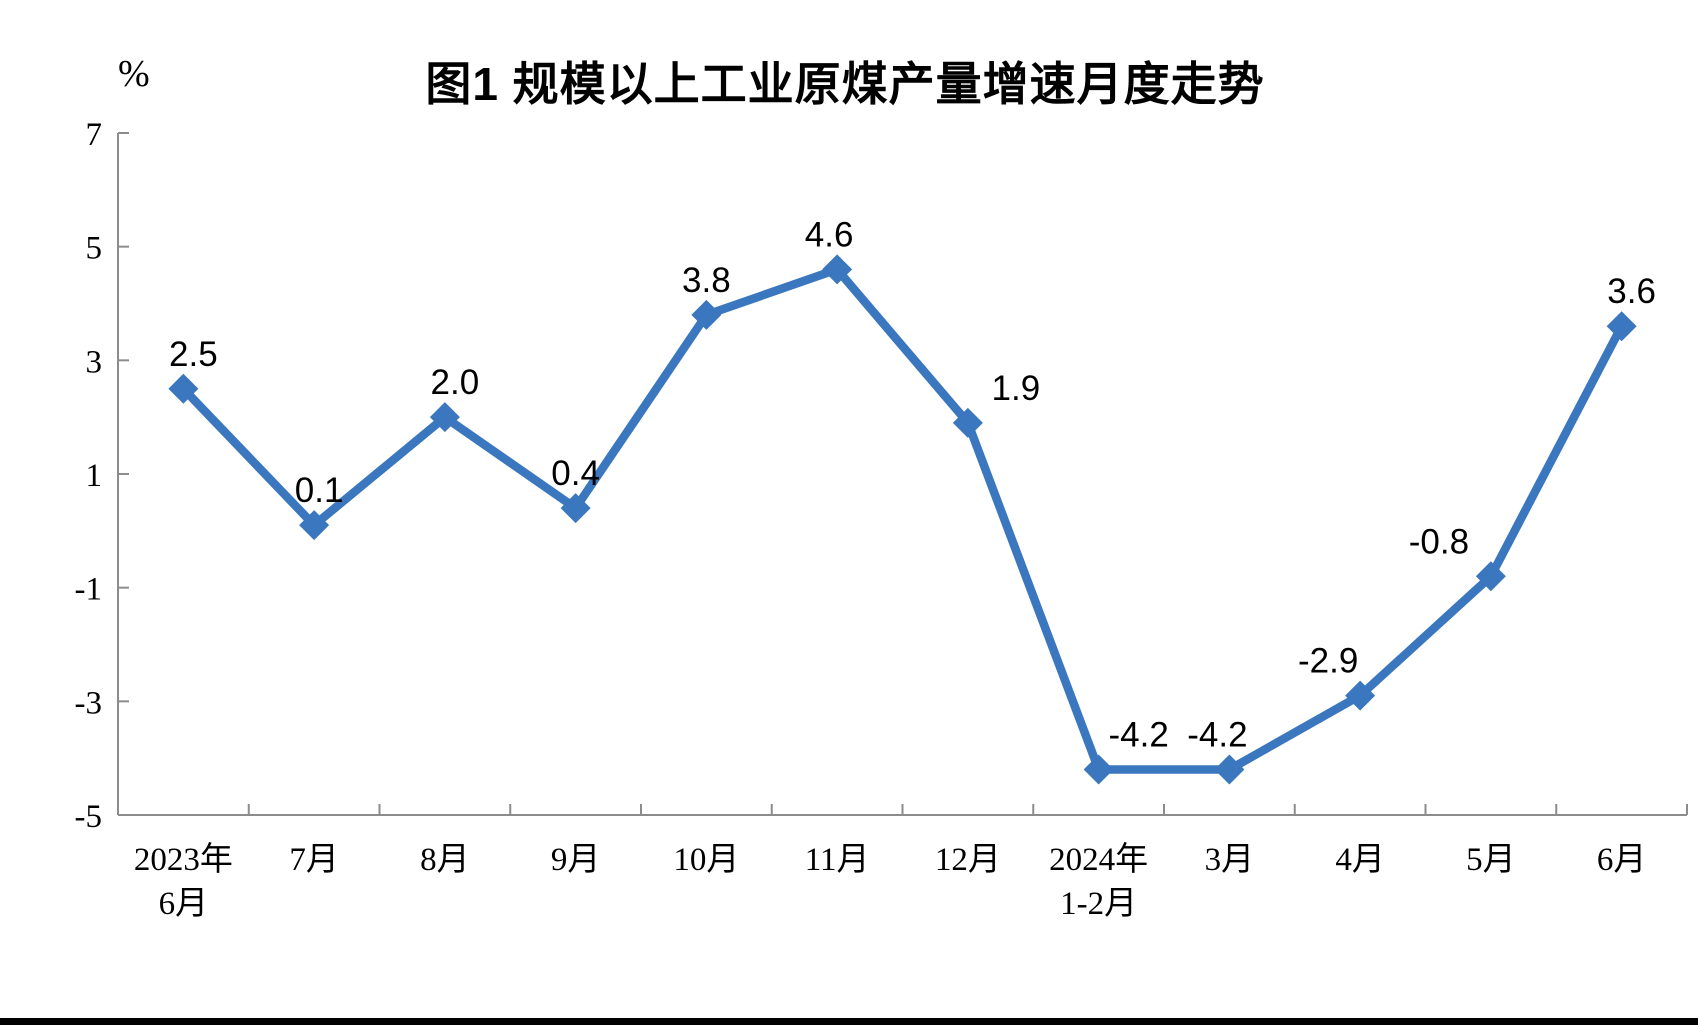 The width and height of the screenshot is (1698, 1025). Describe the element at coordinates (89, 703) in the screenshot. I see `y-tick-label: -3` at that location.